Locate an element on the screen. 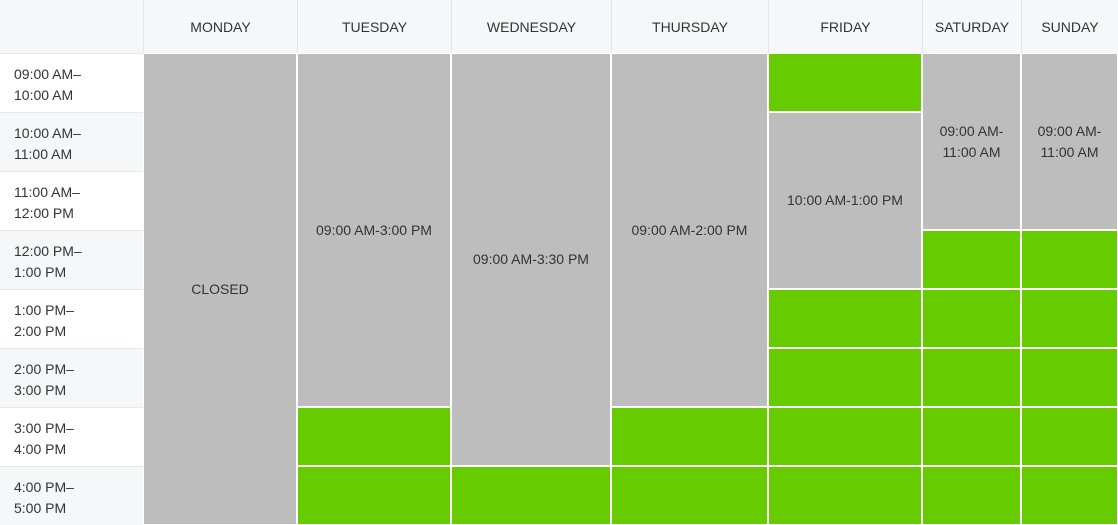 Image resolution: width=1118 pixels, height=525 pixels. time-slot-start: 4:00 PM– is located at coordinates (44, 487).